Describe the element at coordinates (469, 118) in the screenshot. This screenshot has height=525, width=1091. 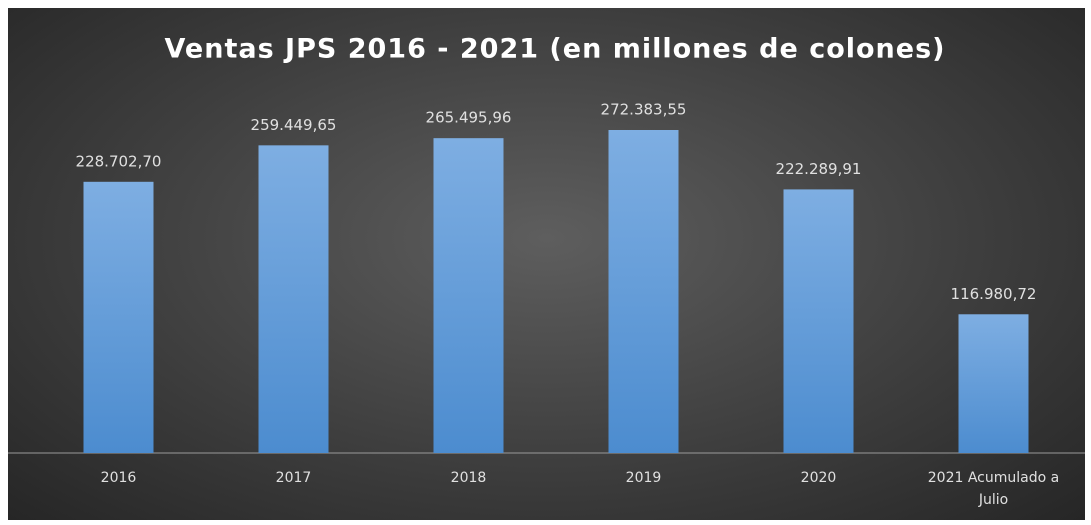
I see `data-label: 265.495,96` at that location.